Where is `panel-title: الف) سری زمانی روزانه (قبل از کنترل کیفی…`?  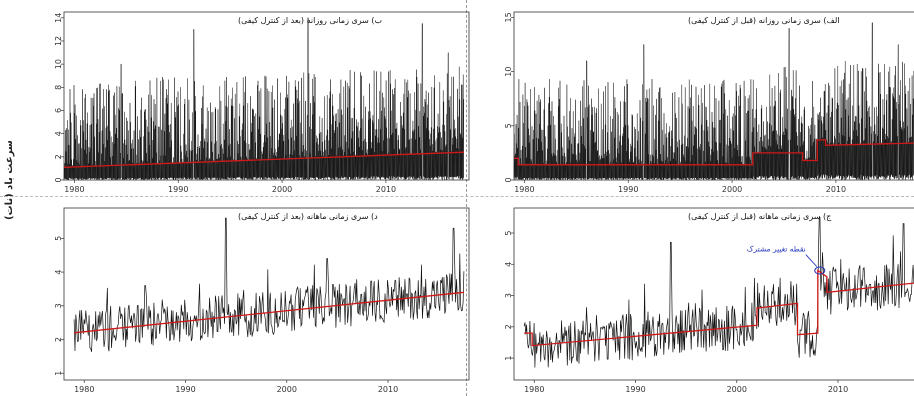 panel-title: الف) سری زمانی روزانه (قبل از کنترل کیفی… is located at coordinates (763, 20).